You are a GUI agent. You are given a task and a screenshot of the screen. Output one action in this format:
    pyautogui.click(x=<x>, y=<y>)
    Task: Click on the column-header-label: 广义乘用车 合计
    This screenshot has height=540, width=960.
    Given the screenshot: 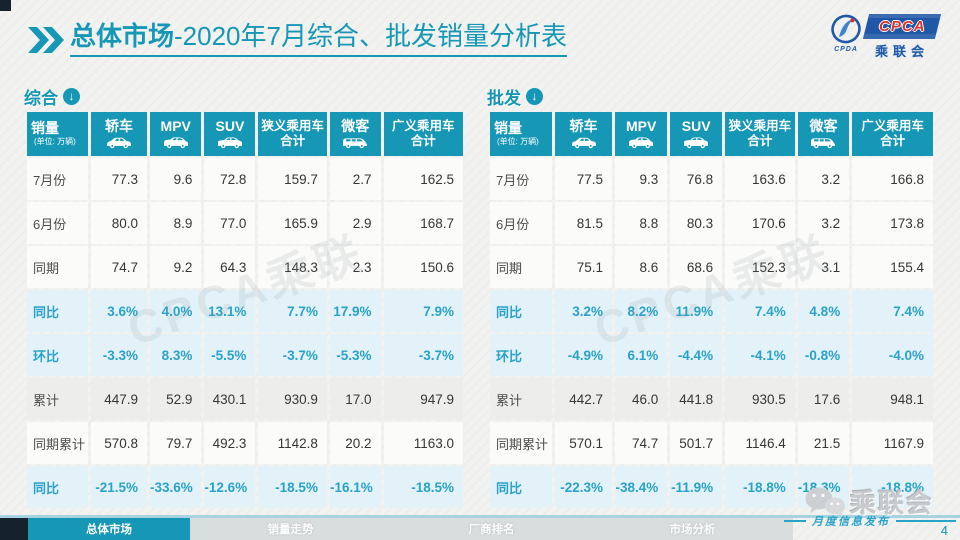 What is the action you would take?
    pyautogui.click(x=423, y=133)
    